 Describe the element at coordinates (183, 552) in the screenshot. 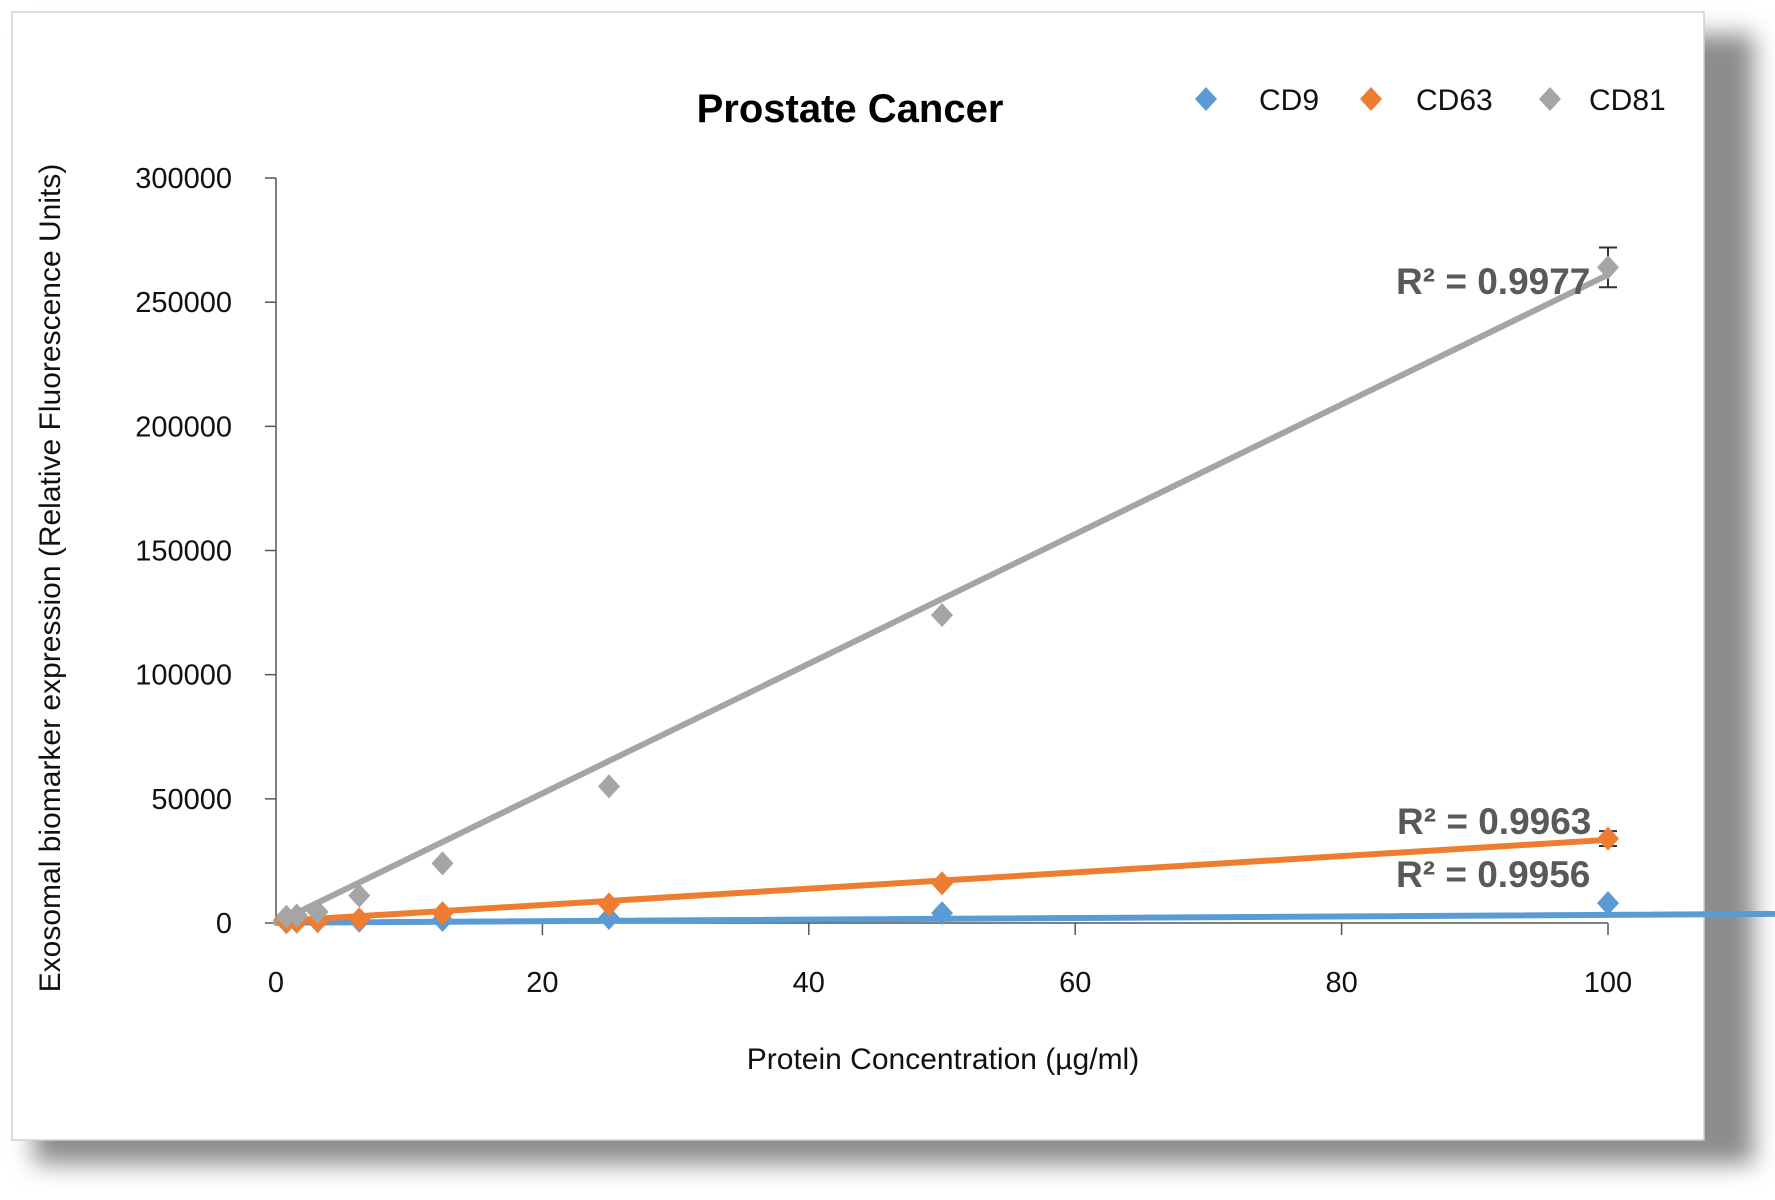

I see `y-tick-label: 150000` at that location.